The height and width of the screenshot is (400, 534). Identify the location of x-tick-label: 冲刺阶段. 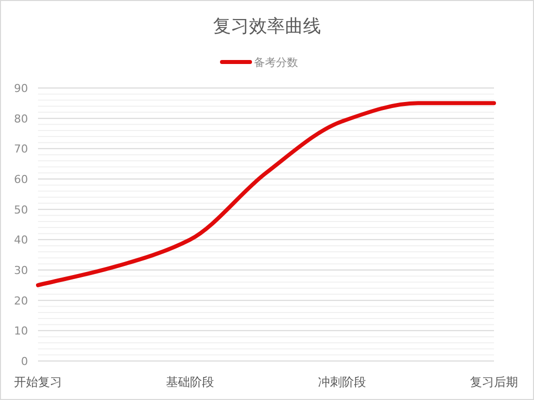
(342, 382).